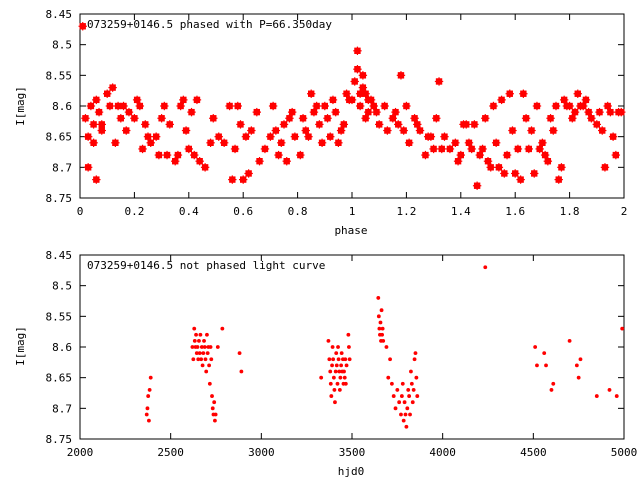  I want to click on x-tick-label: 3500, so click(352, 452).